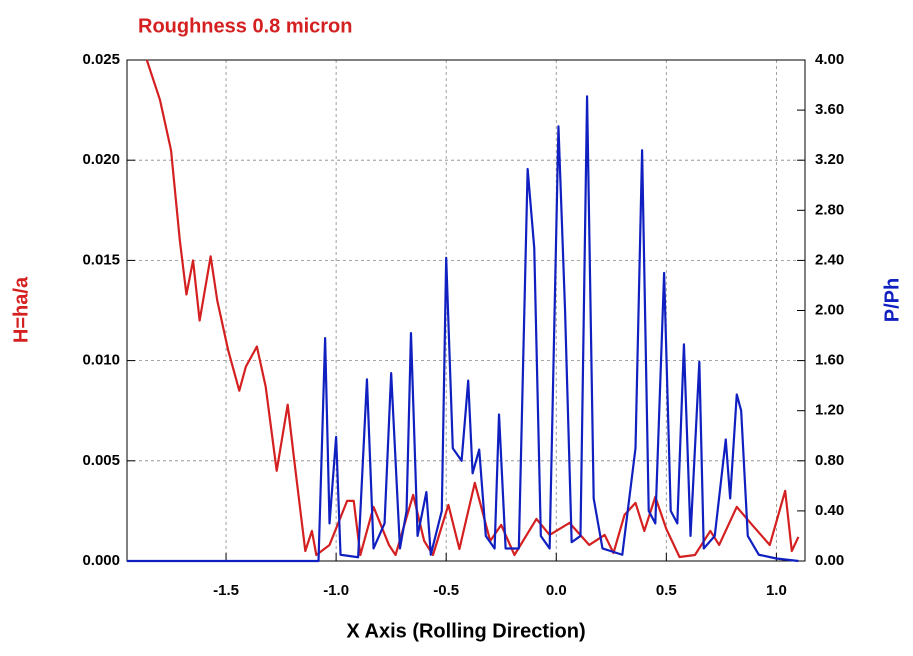 The image size is (913, 656). Describe the element at coordinates (829, 159) in the screenshot. I see `y2-tick-label: 3.20` at that location.